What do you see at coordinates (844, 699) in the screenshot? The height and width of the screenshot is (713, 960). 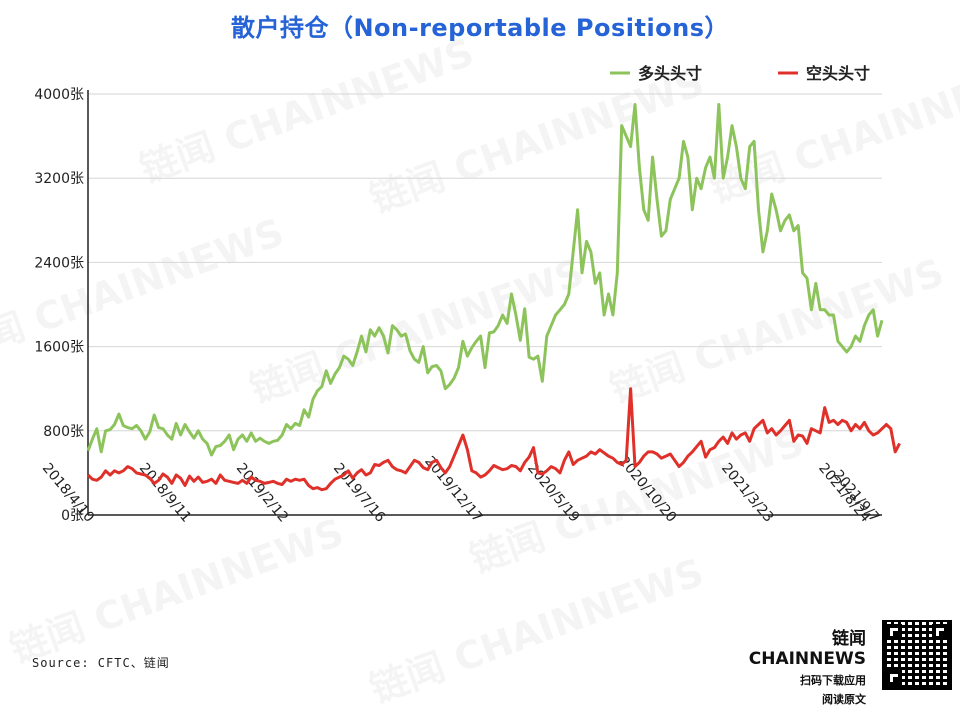 I see `brand-read-text: 阅读原文` at bounding box center [844, 699].